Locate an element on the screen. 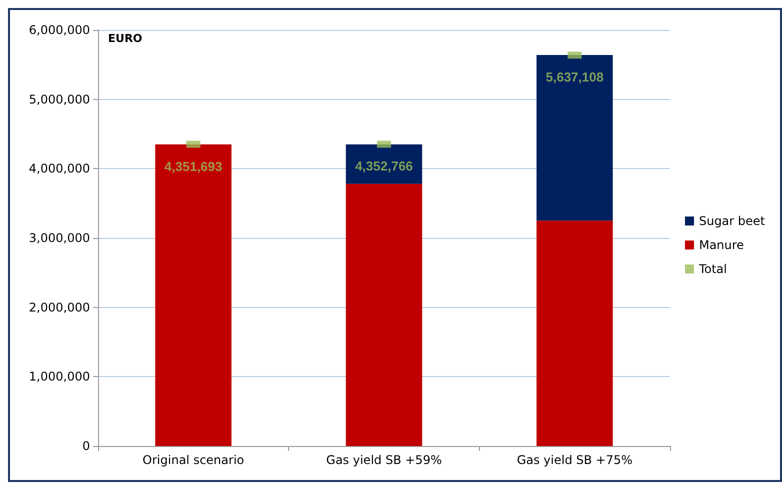 The image size is (782, 486). data-label: 4,351,693 is located at coordinates (193, 166).